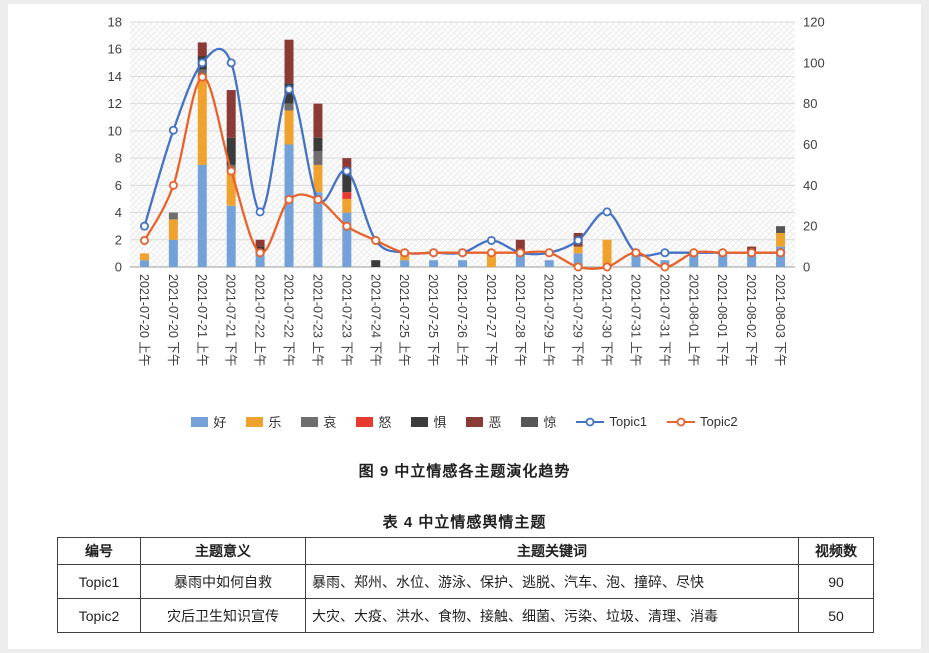 This screenshot has width=929, height=653. Describe the element at coordinates (495, 422) in the screenshot. I see `legend-label: 恶` at that location.